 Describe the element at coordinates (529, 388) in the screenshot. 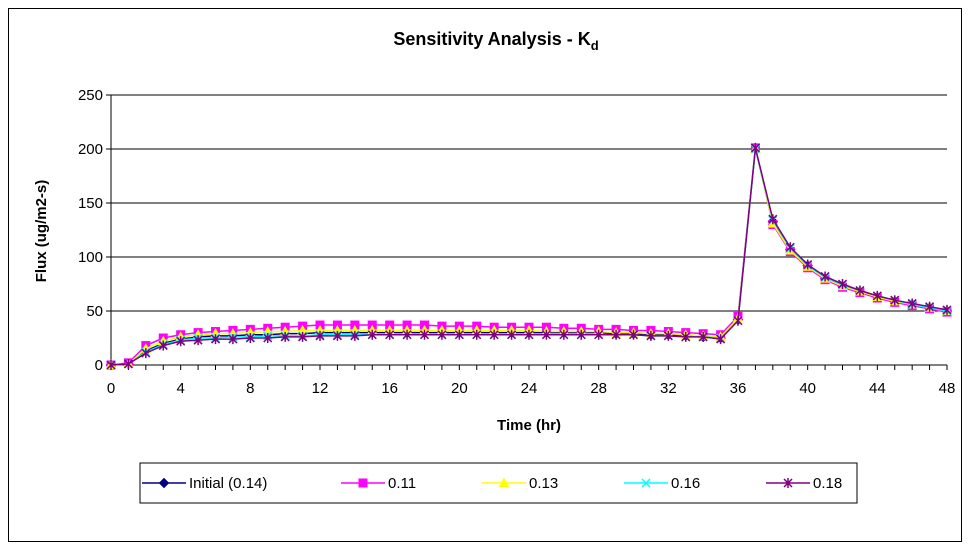

I see `x-tick-label: 24` at that location.